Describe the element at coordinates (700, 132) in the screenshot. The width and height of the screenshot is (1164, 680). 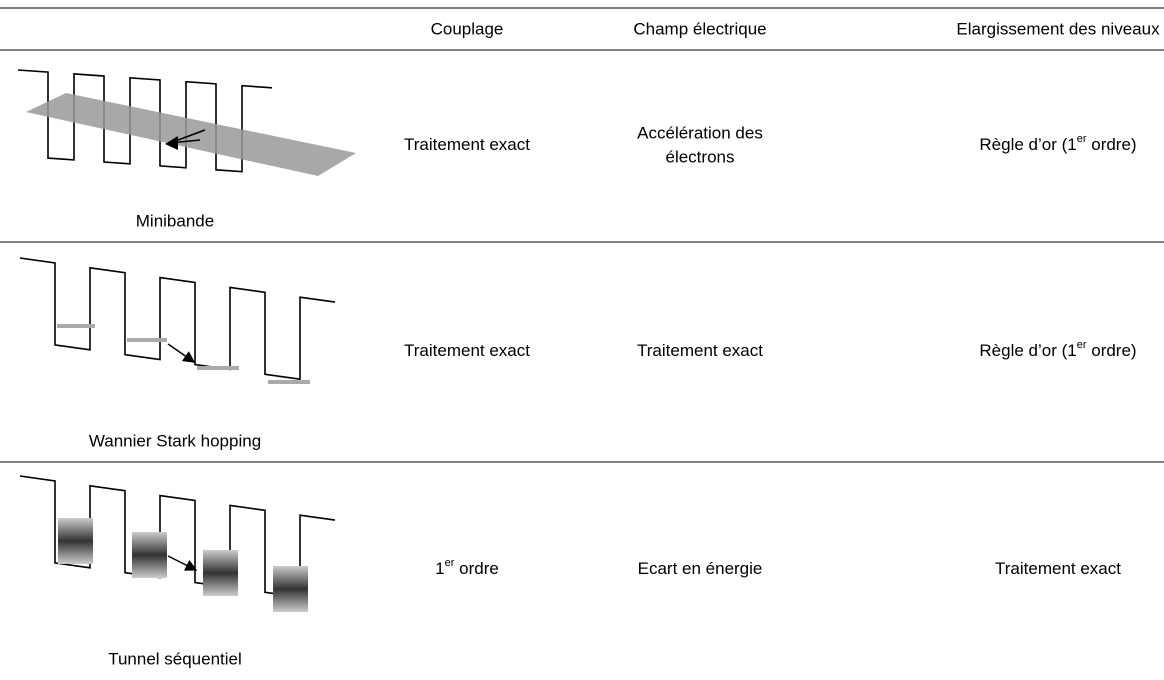
I see `cell-line: Accélération des` at that location.